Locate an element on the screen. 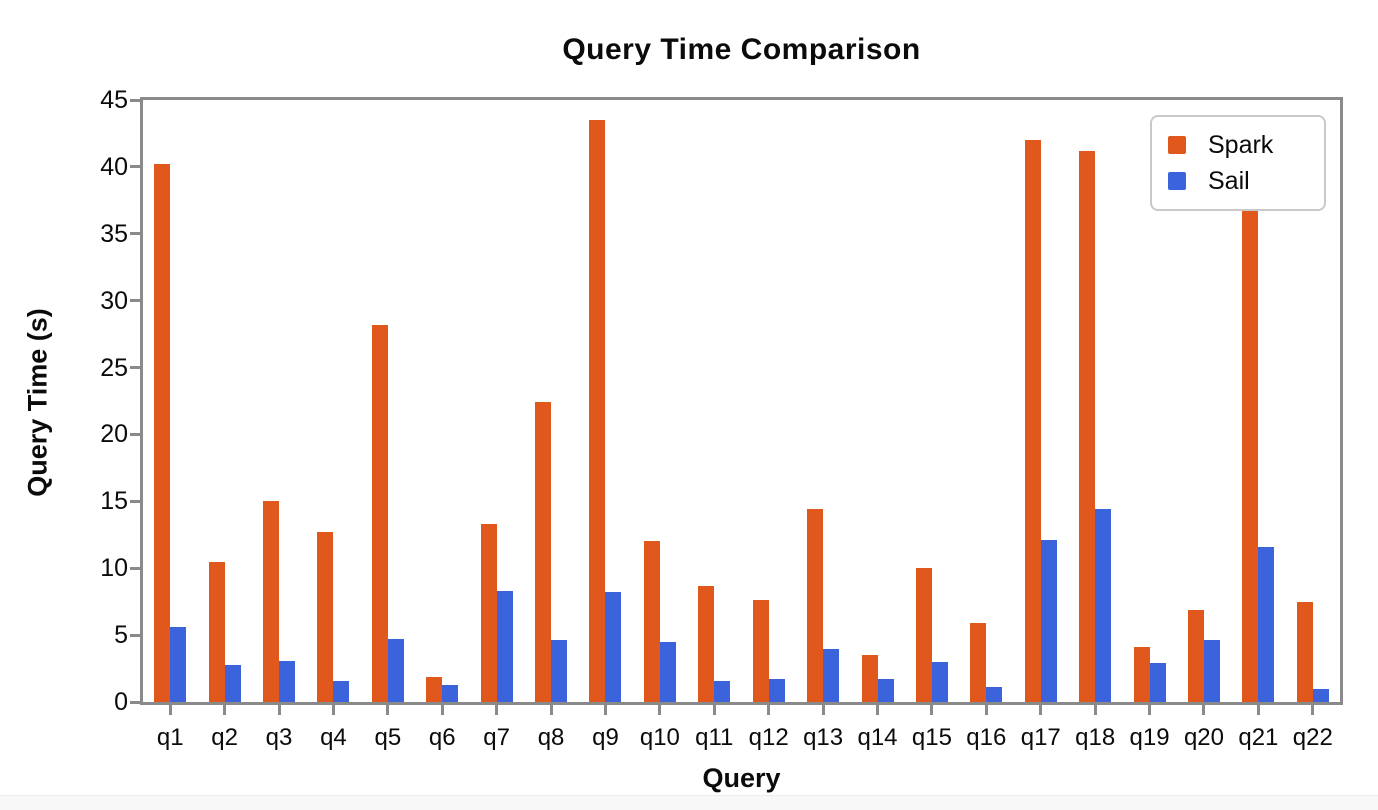 This screenshot has height=810, width=1378. x-tick-label: q15 is located at coordinates (931, 737).